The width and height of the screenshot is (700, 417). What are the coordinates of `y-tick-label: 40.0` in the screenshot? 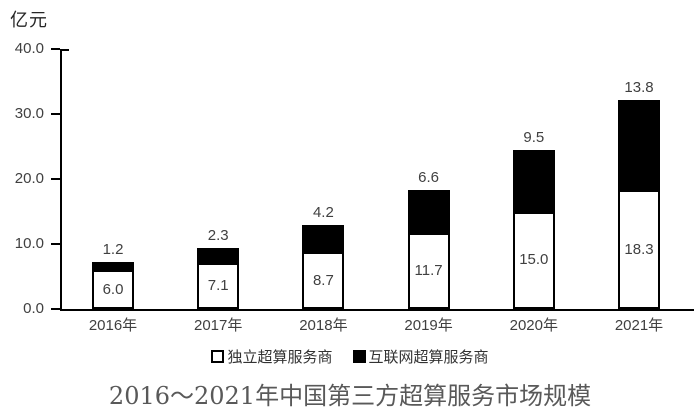 It's located at (29, 48).